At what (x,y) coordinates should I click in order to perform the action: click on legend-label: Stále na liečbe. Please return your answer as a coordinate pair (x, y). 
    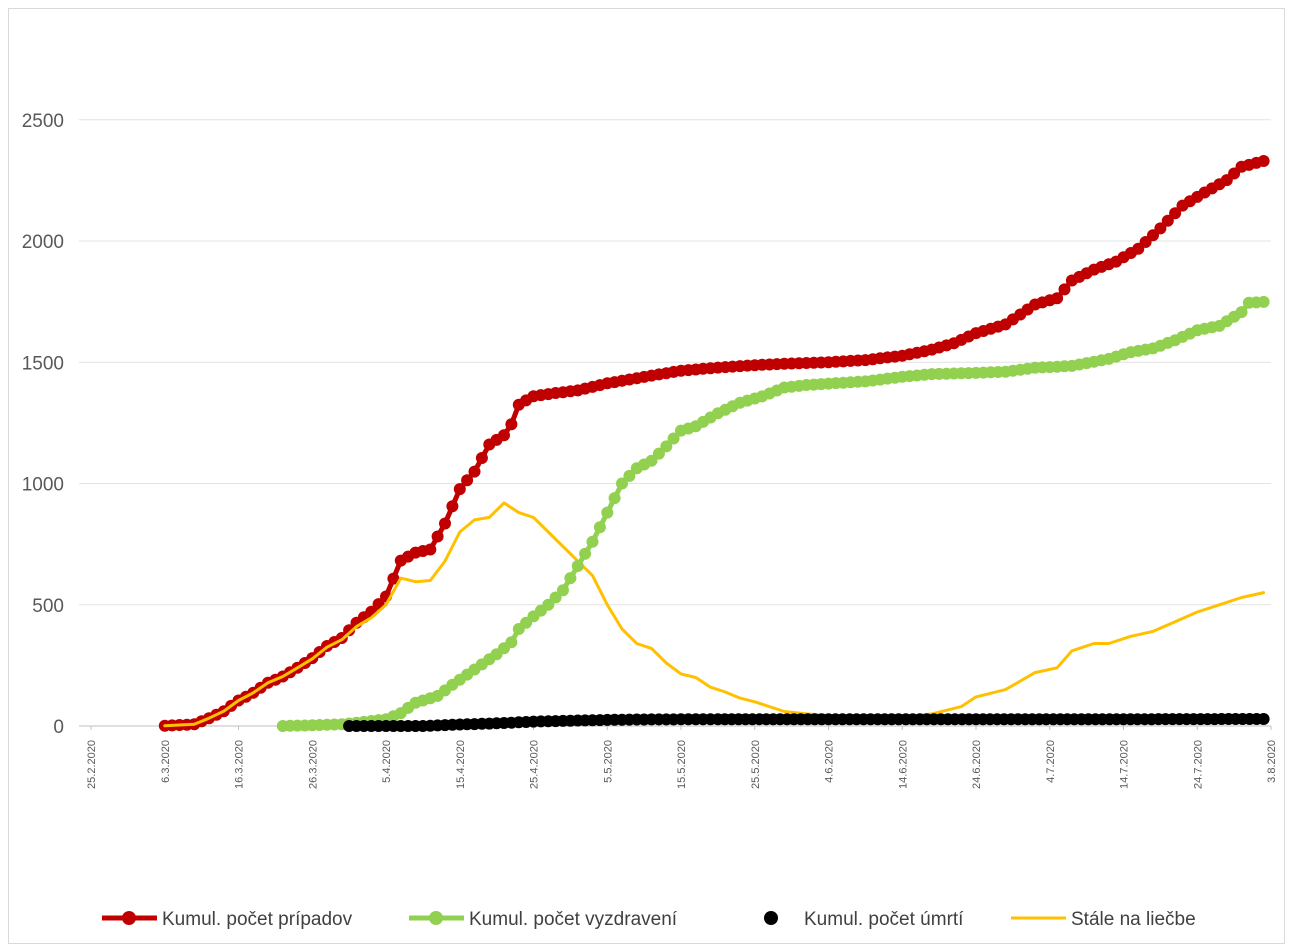
    Looking at the image, I should click on (1133, 919).